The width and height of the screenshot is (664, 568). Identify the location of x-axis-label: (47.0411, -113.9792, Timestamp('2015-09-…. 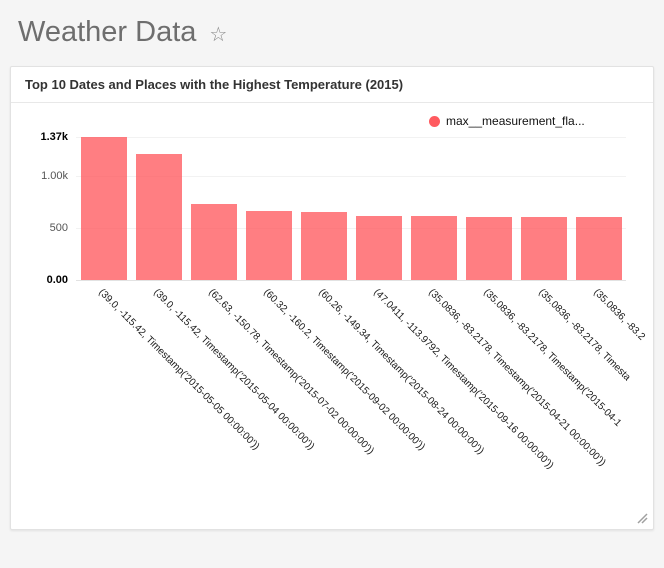
(463, 379).